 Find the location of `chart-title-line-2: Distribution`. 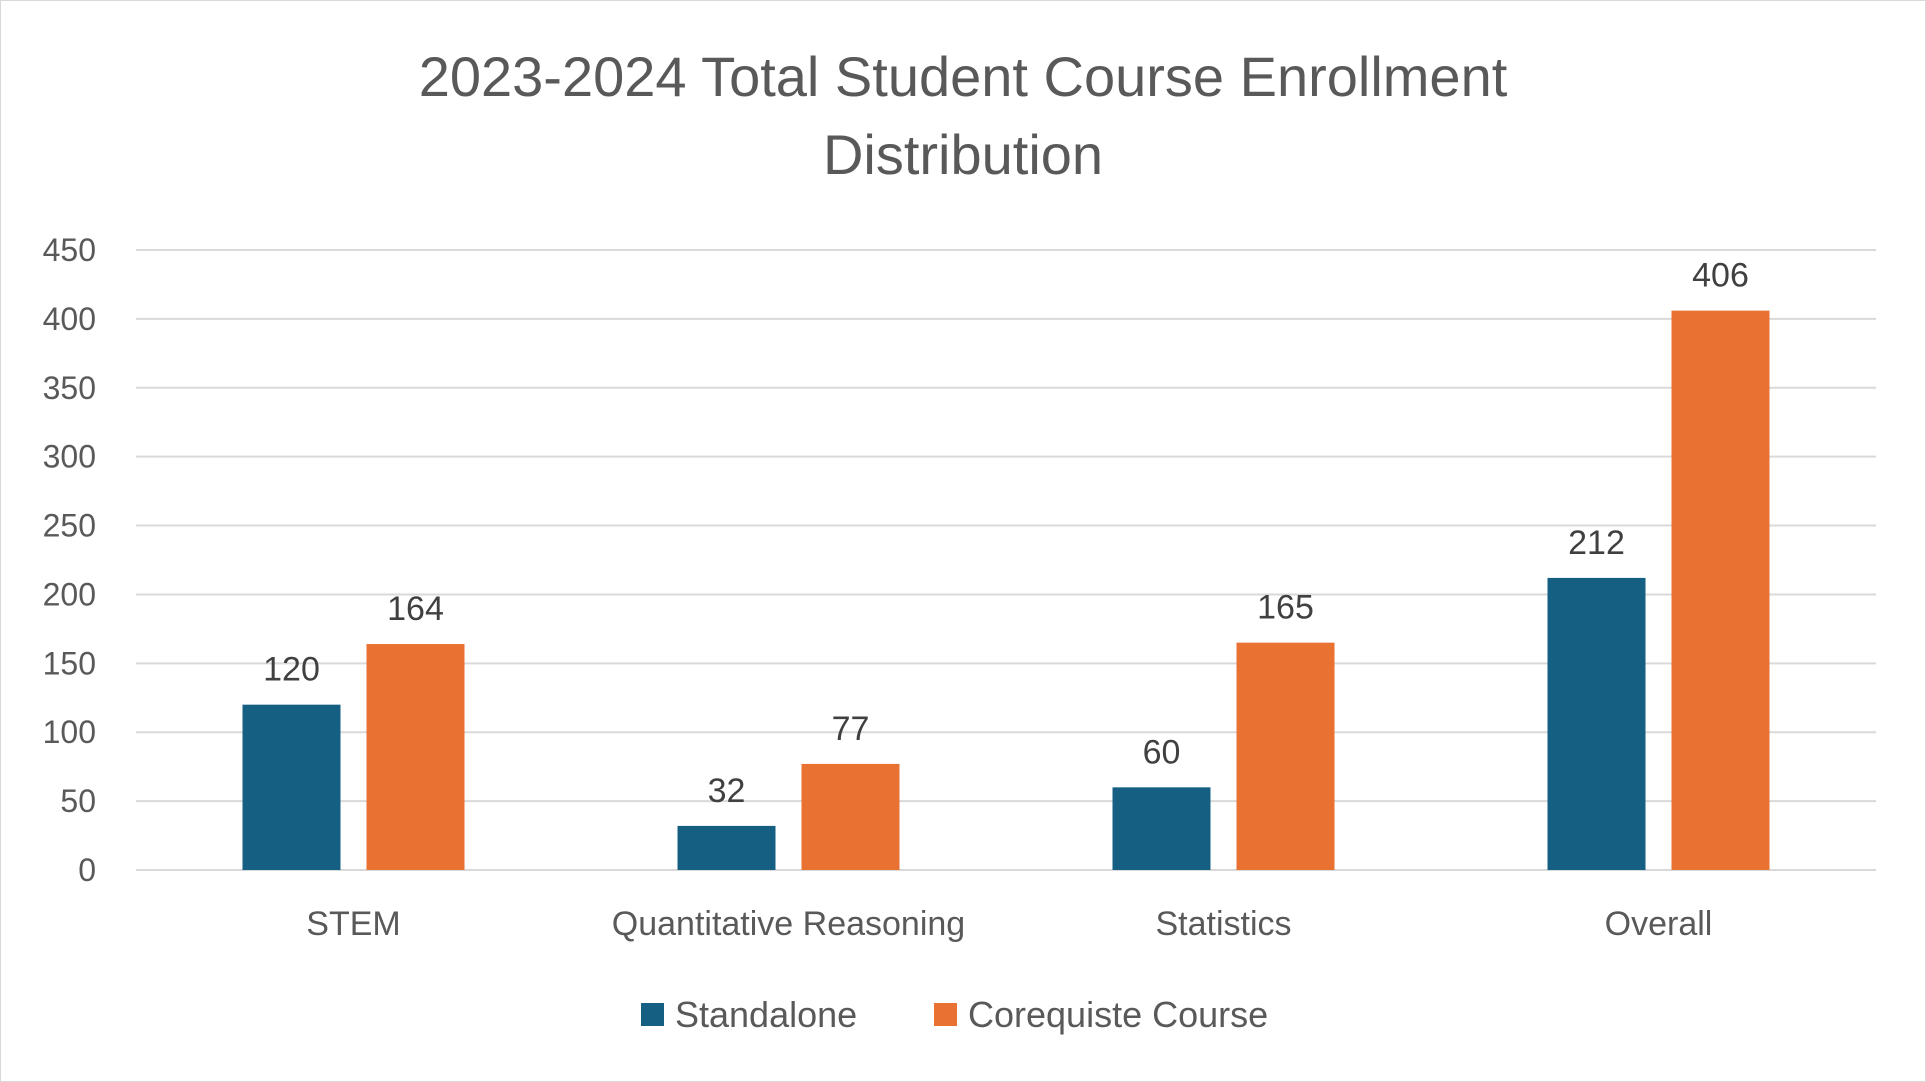

chart-title-line-2: Distribution is located at coordinates (963, 154).